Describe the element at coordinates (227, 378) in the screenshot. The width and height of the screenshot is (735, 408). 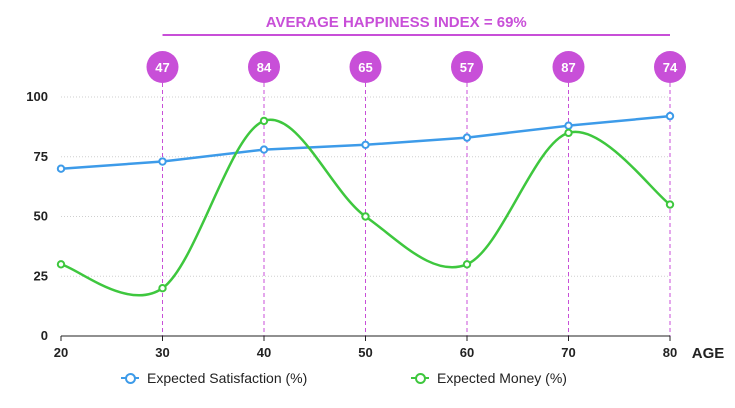
I see `legend-label: Expected Satisfaction (%)` at that location.